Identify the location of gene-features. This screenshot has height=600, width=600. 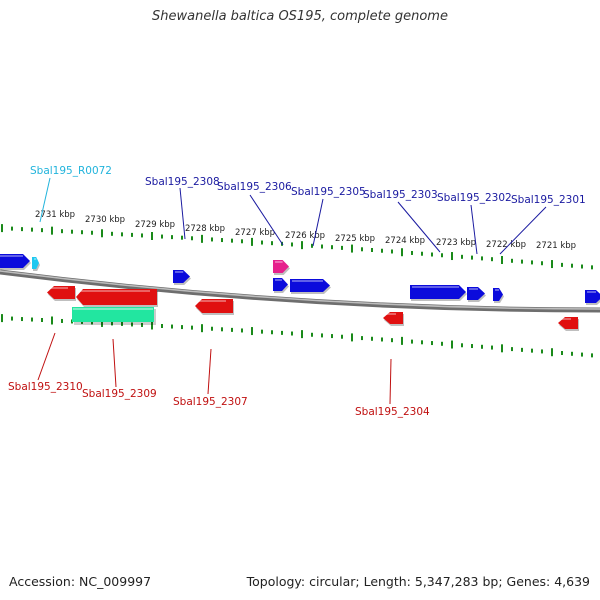
(300, 292).